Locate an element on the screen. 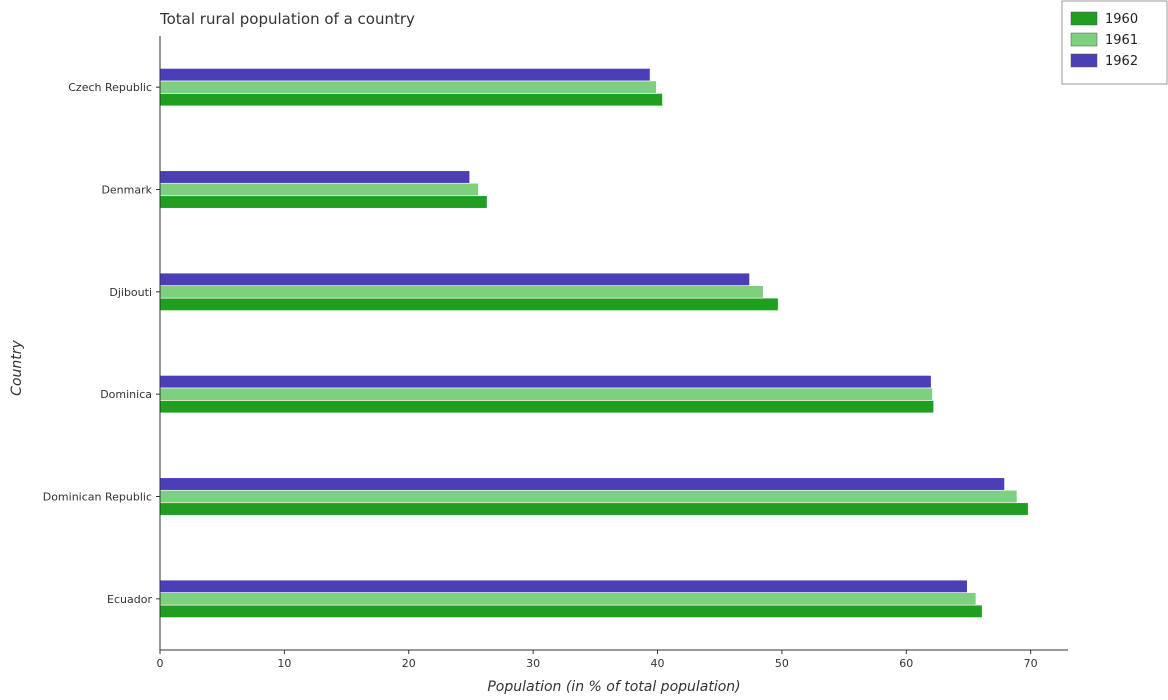  legend-swatch-1962 is located at coordinates (1084, 60).